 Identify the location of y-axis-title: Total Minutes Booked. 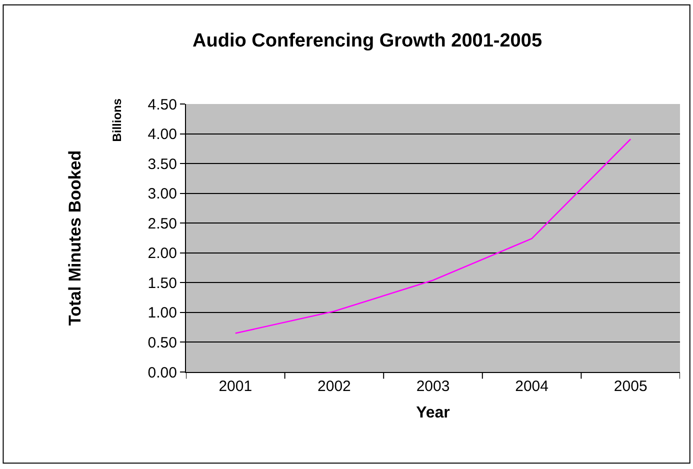
(74, 238).